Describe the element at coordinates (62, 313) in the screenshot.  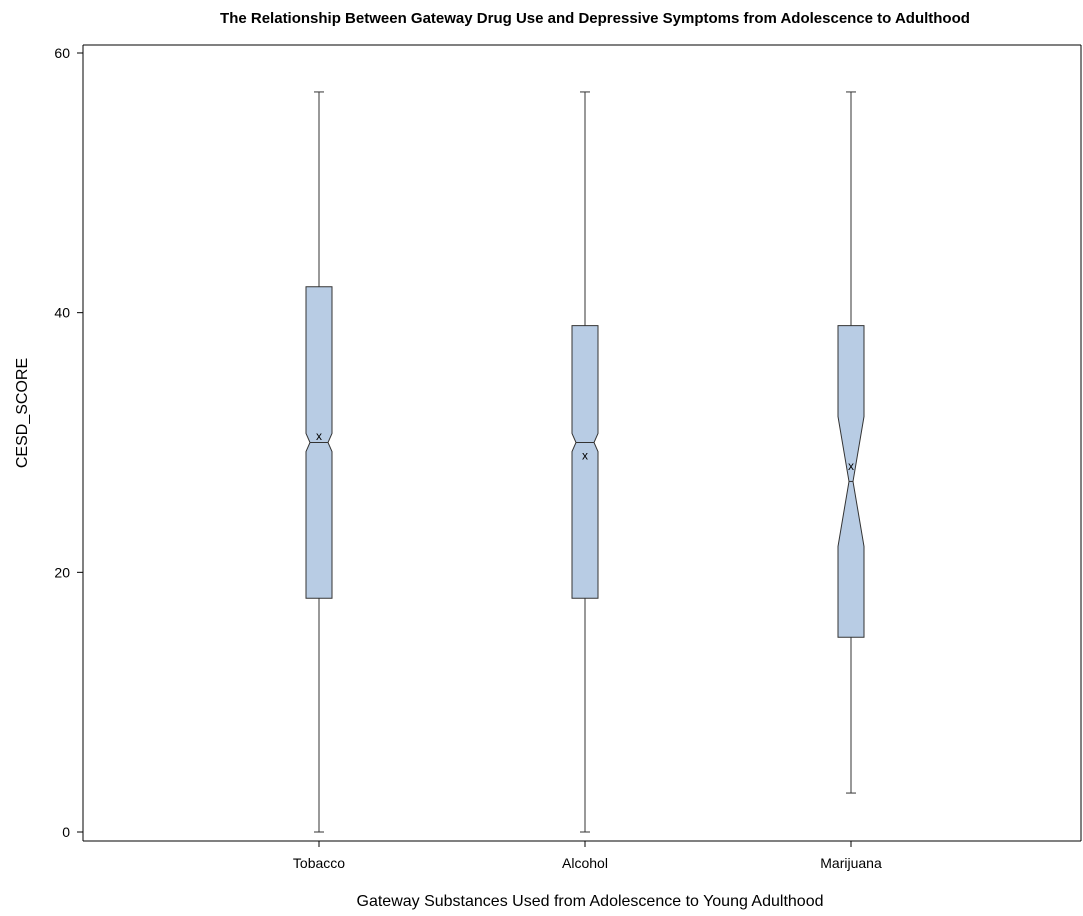
I see `y-tick-label: 40` at that location.